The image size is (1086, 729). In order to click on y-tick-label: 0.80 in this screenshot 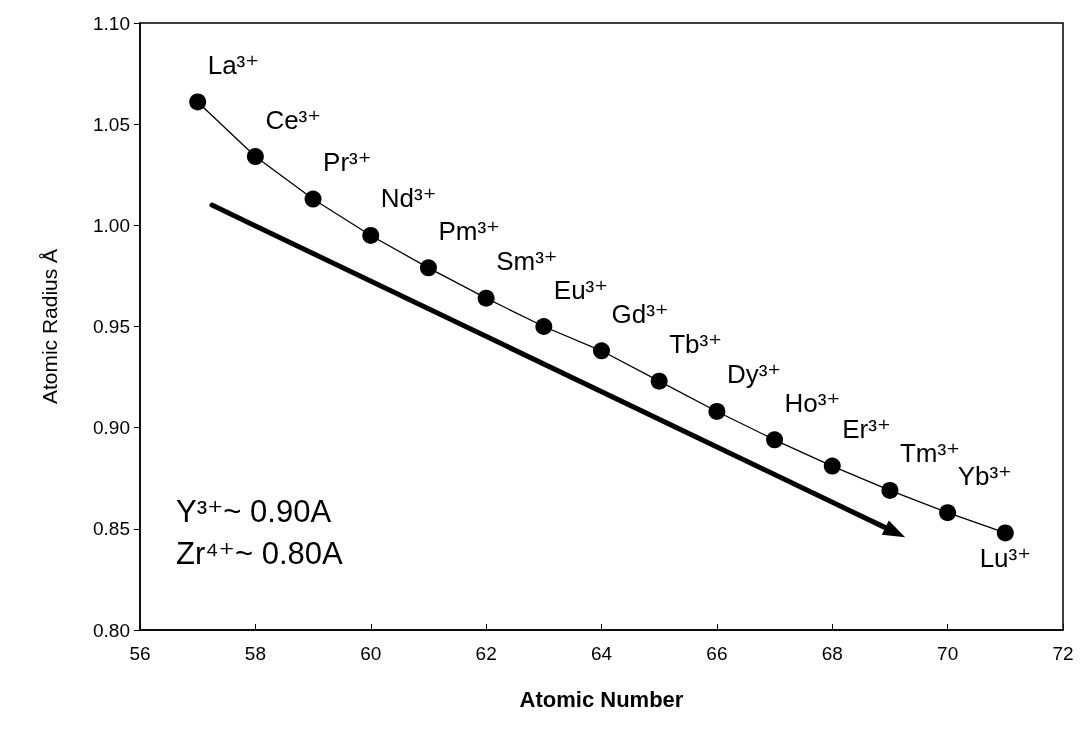, I will do `click(111, 630)`.